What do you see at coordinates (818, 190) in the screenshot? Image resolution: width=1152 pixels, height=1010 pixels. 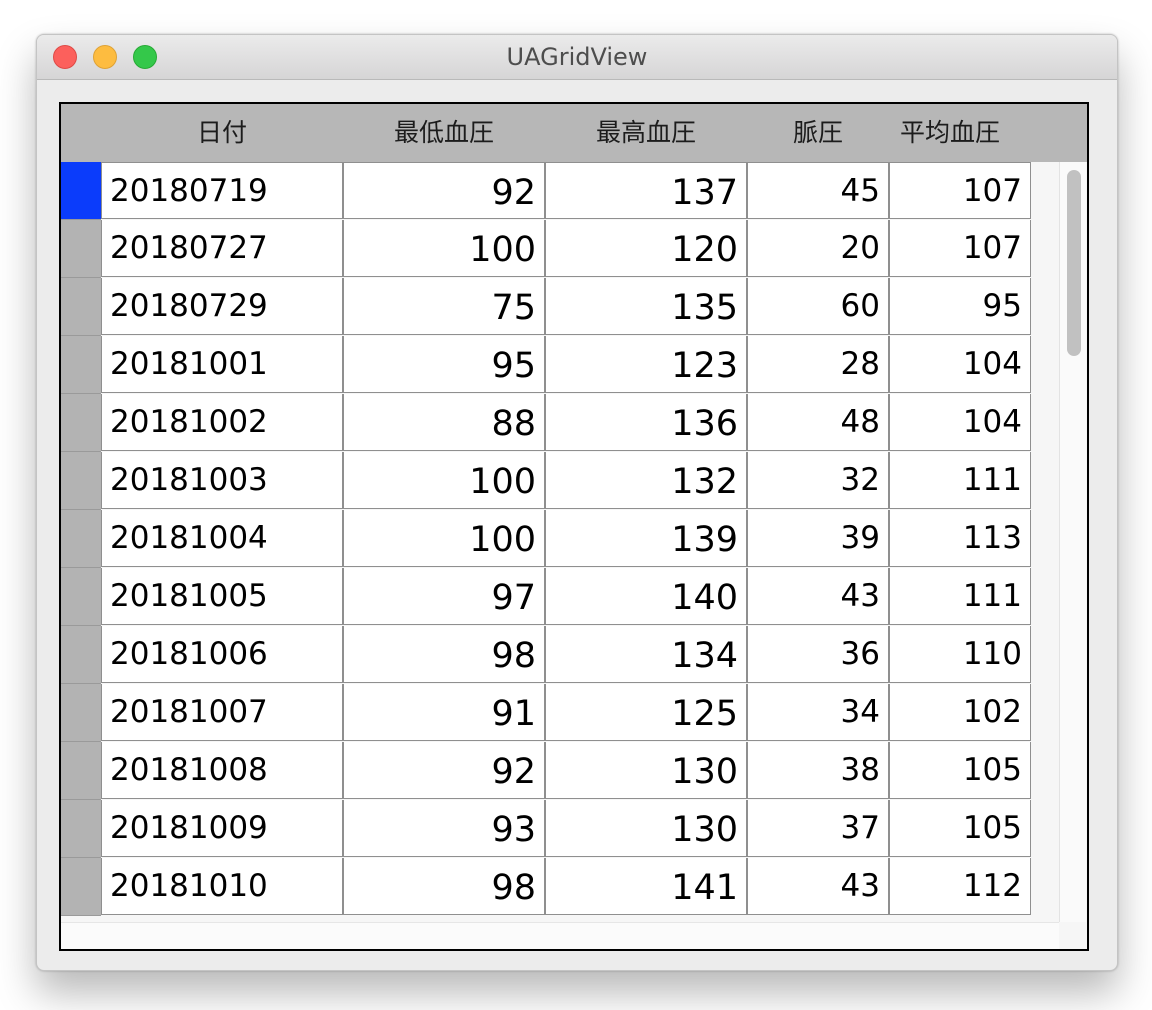 I see `cell-pulse-pressure: 45` at bounding box center [818, 190].